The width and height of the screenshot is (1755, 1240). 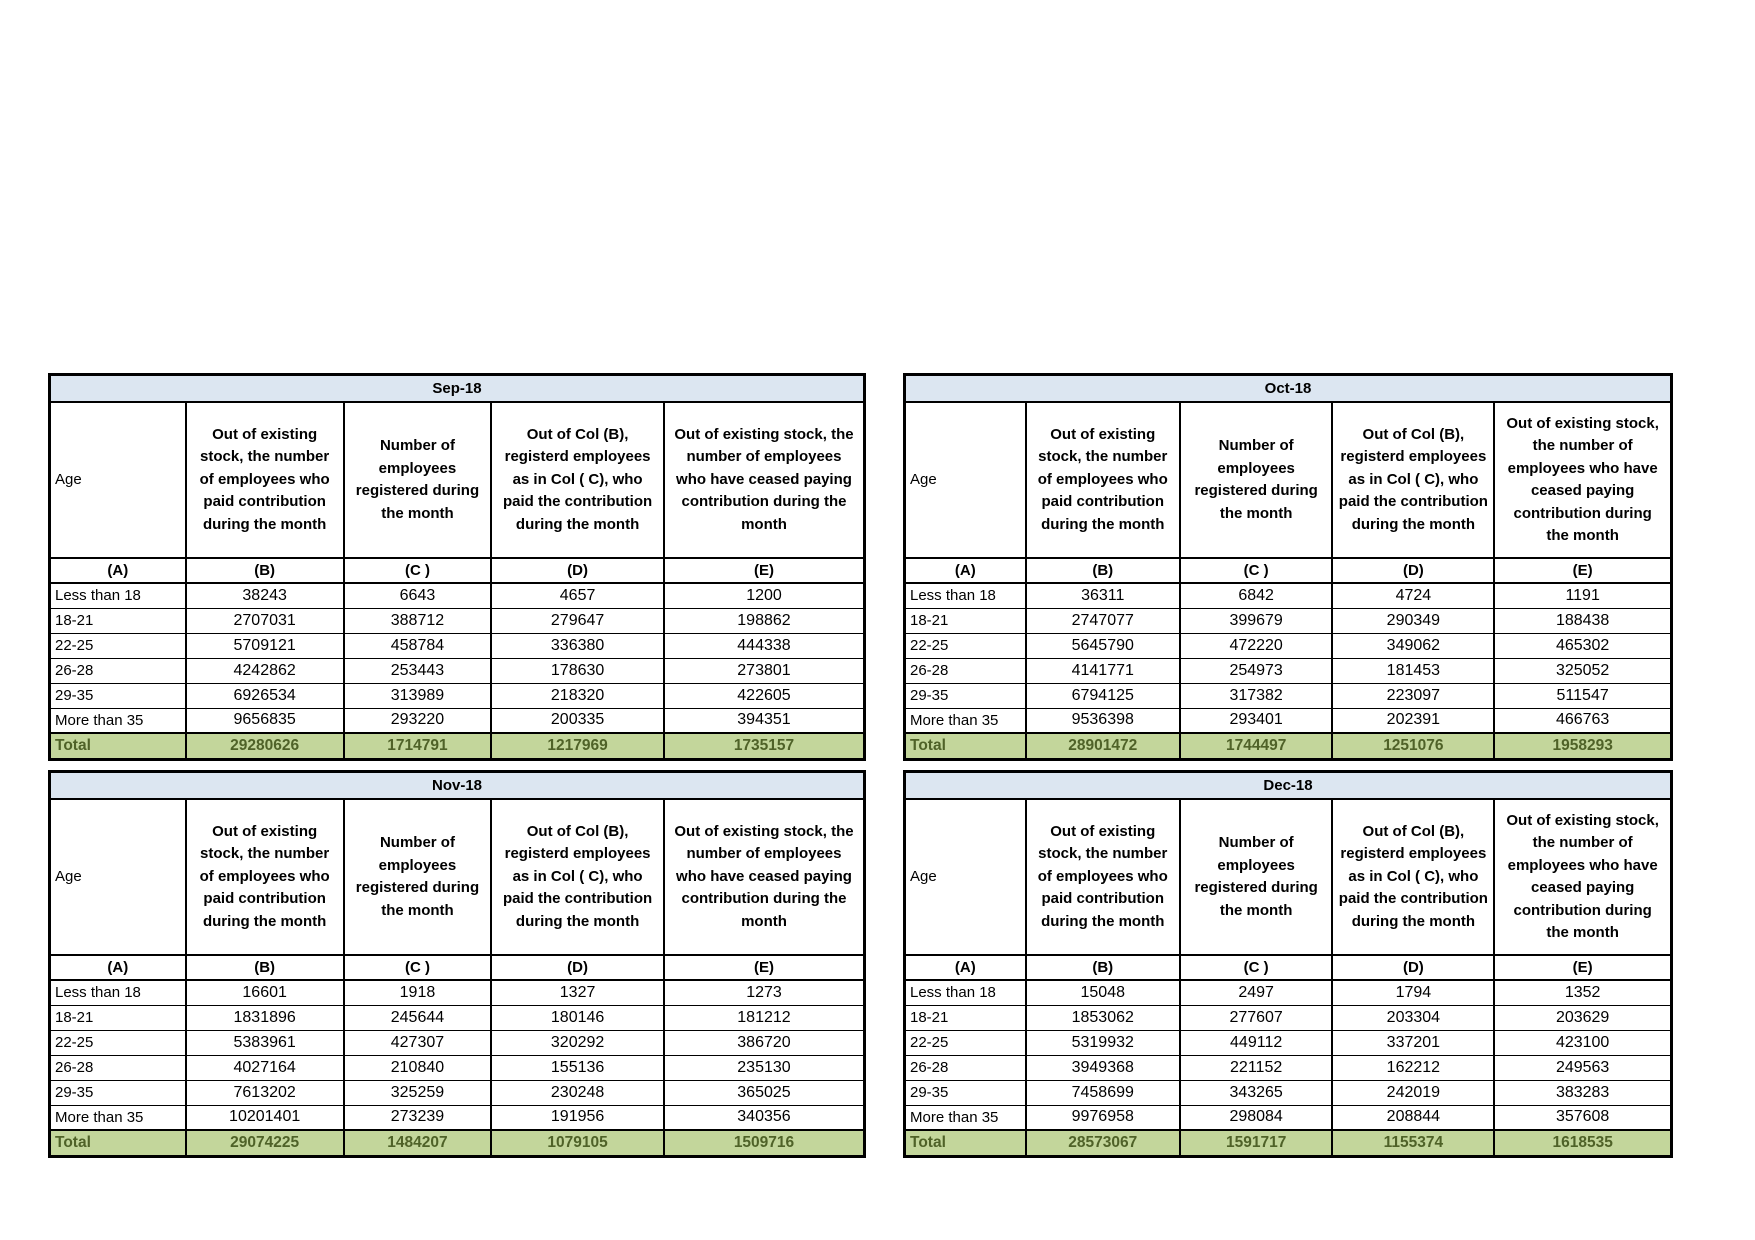 What do you see at coordinates (417, 645) in the screenshot?
I see `data-cell: 458784` at bounding box center [417, 645].